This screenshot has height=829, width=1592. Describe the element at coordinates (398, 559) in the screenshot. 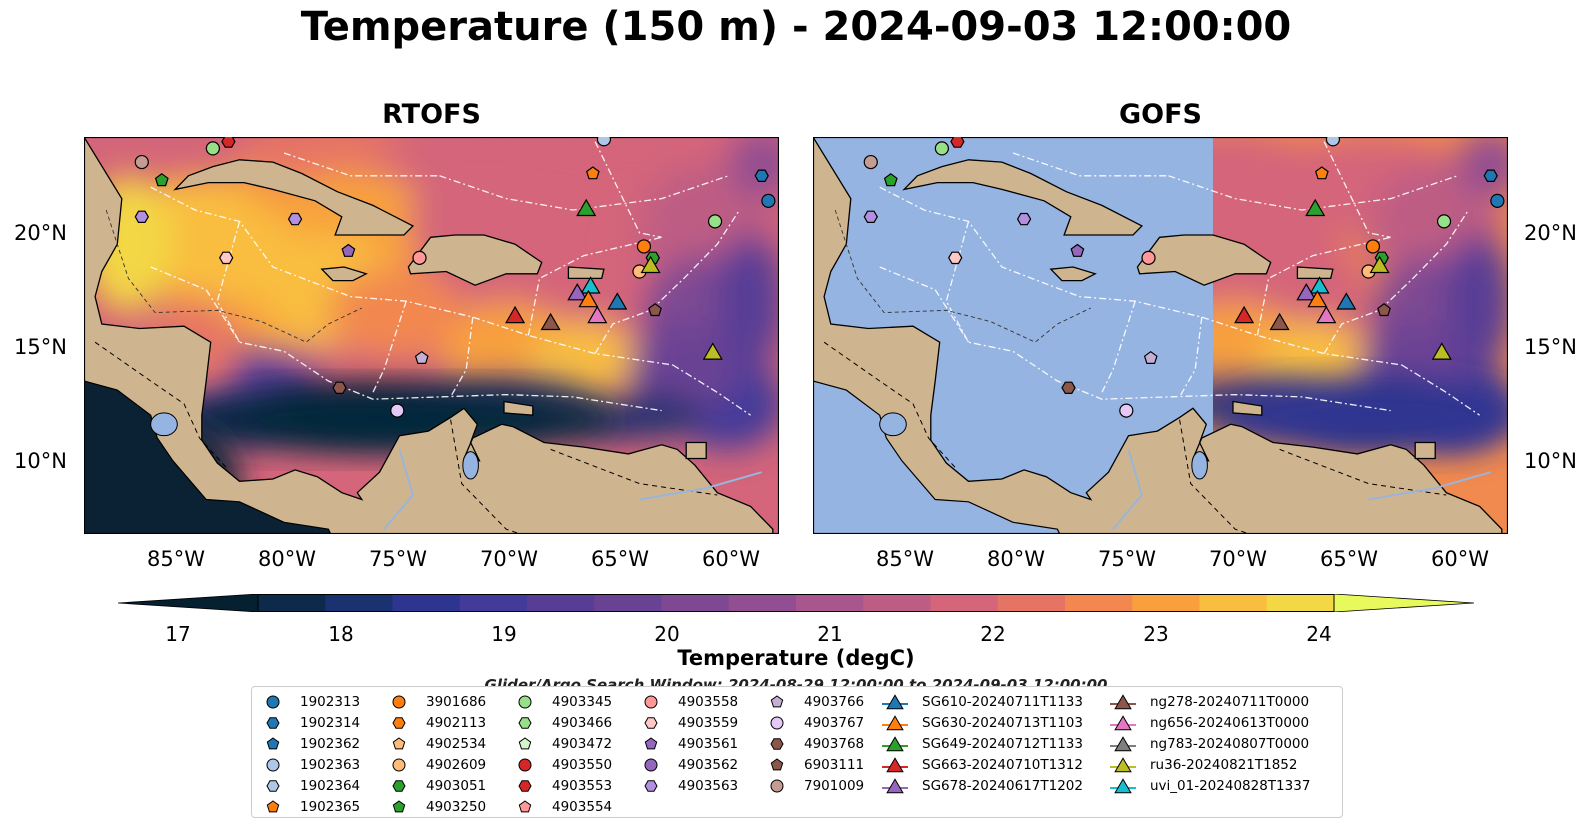

I see `lon-label-rtofs-75w: 75°W` at that location.